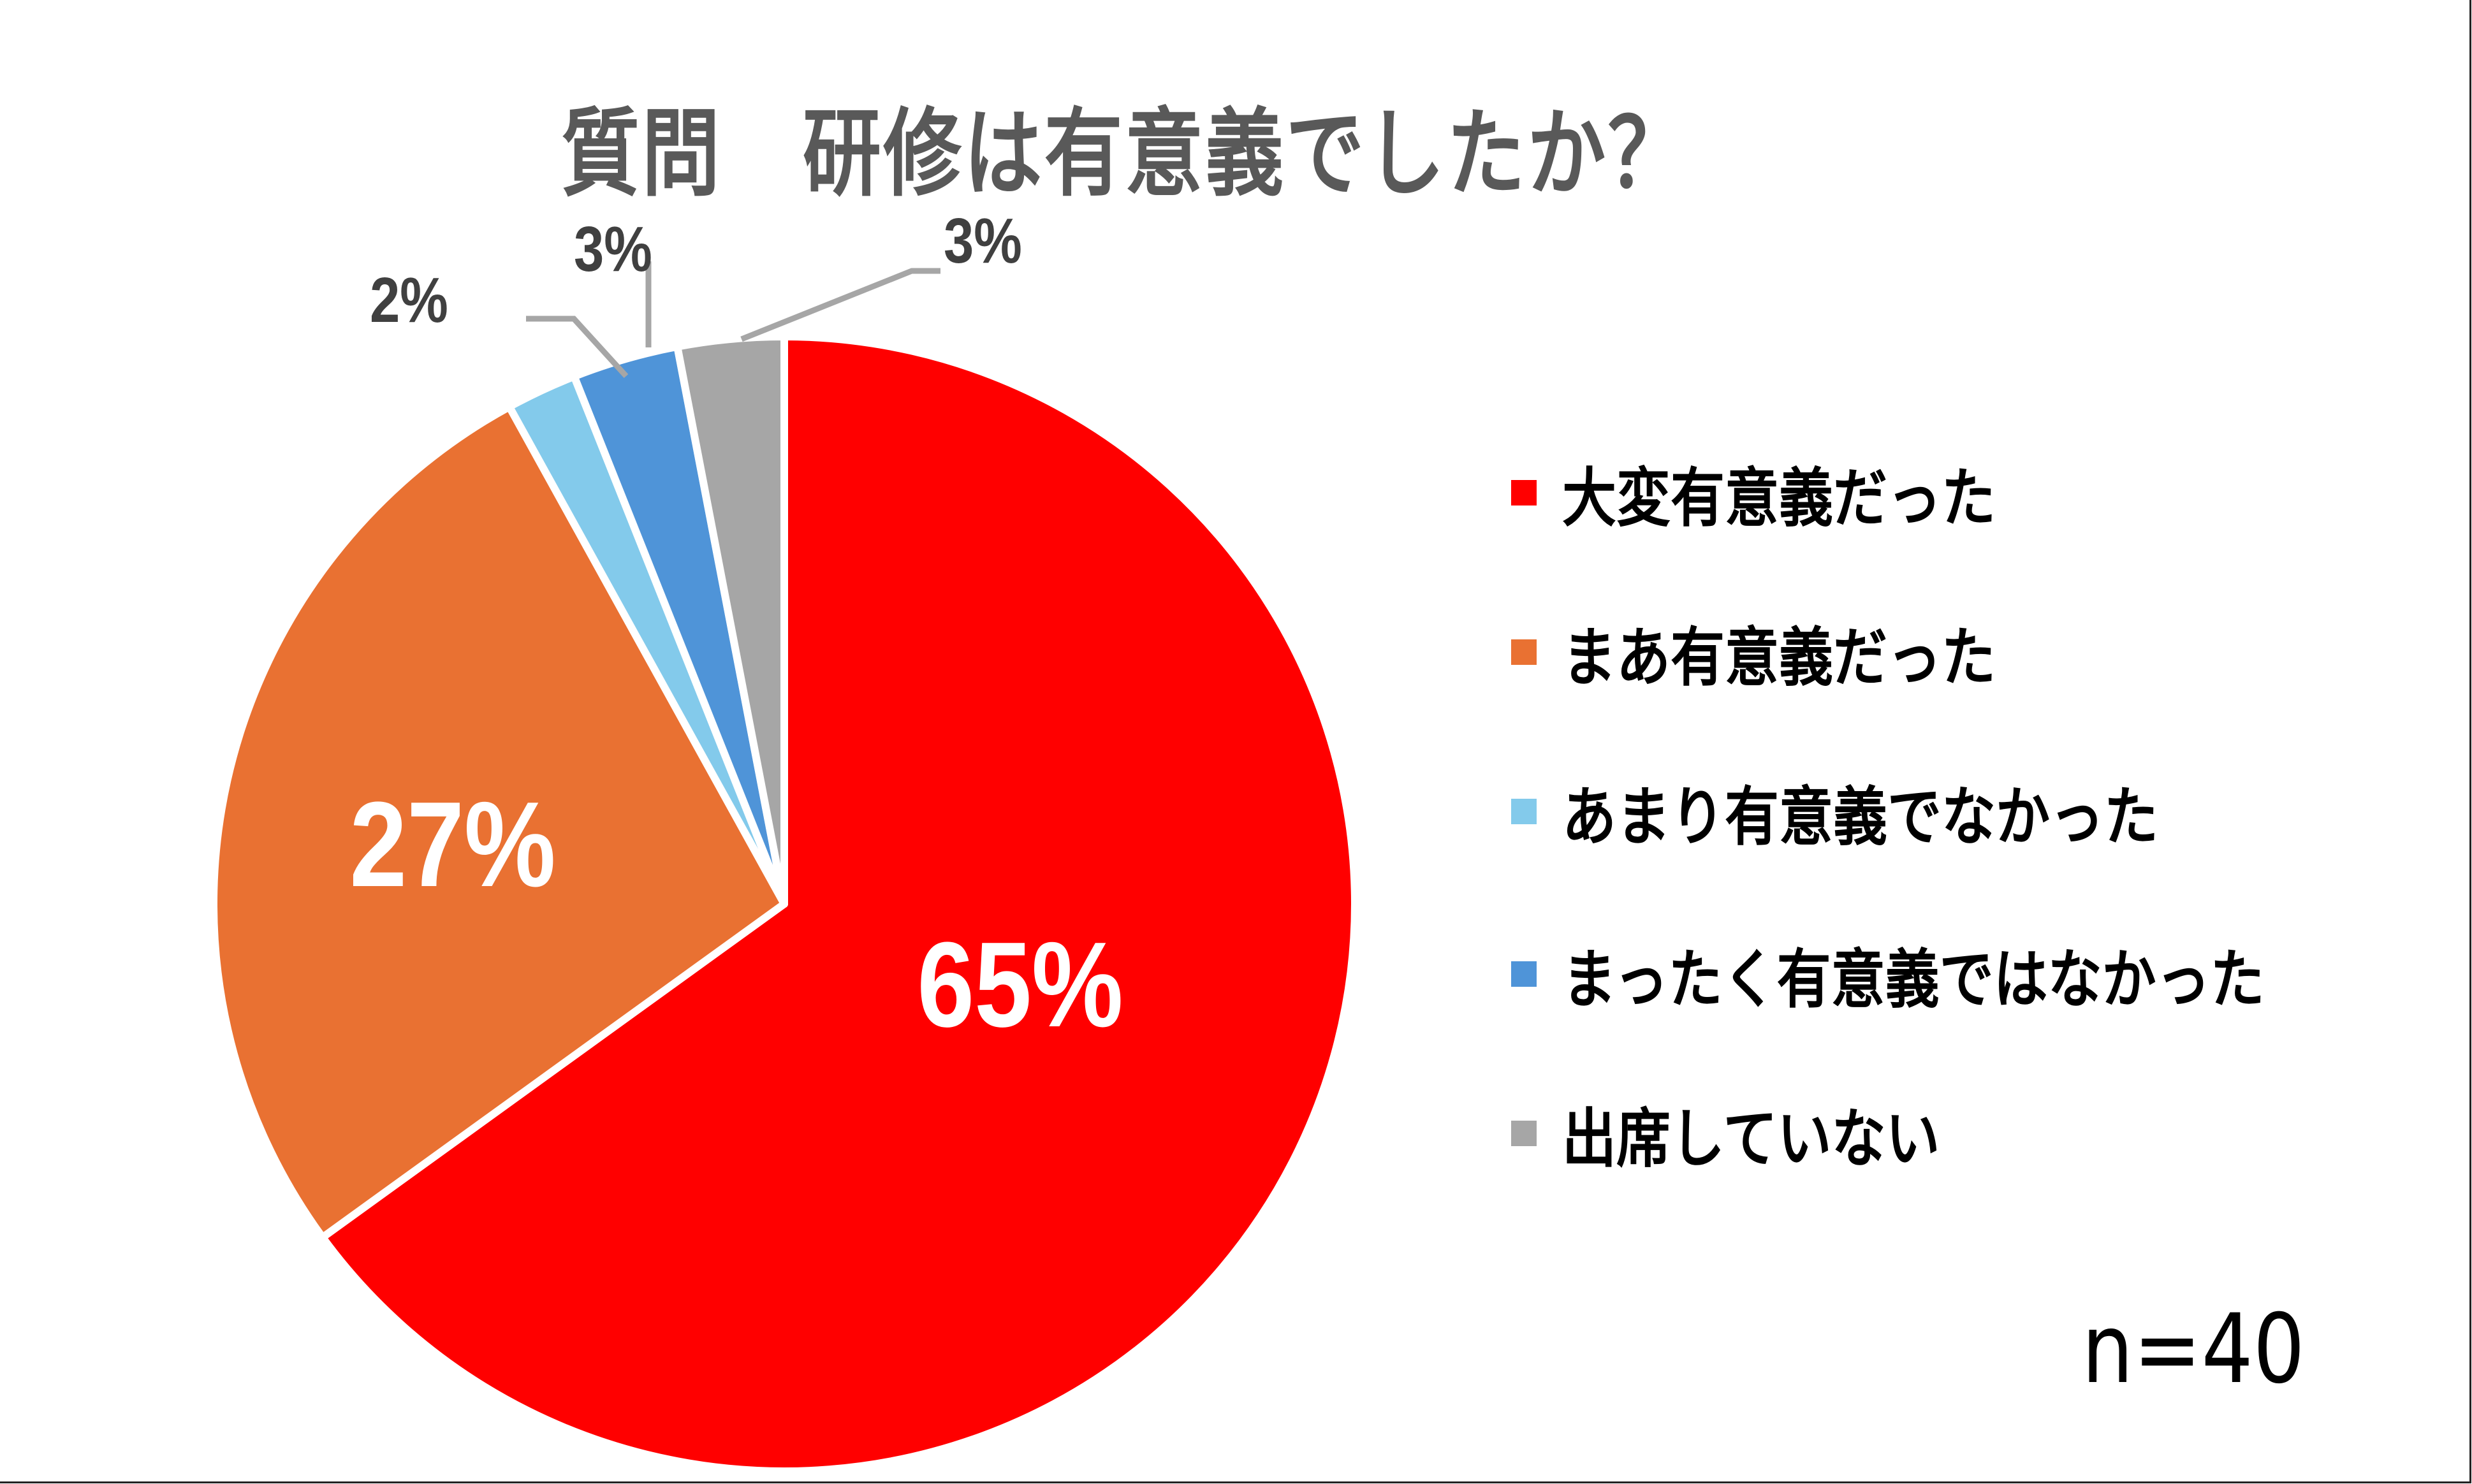 The width and height of the screenshot is (2472, 1484). What do you see at coordinates (613, 248) in the screenshot?
I see `data-label-3-blue: 3%` at bounding box center [613, 248].